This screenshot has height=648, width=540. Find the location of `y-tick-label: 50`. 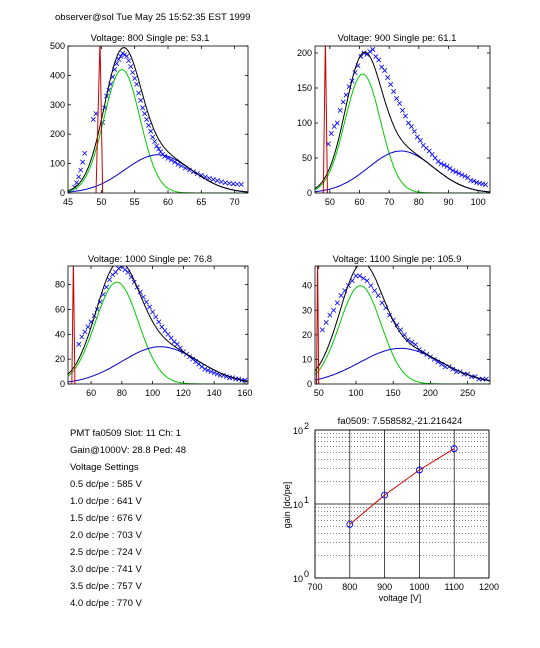

y-tick-label: 50 is located at coordinates (307, 158).